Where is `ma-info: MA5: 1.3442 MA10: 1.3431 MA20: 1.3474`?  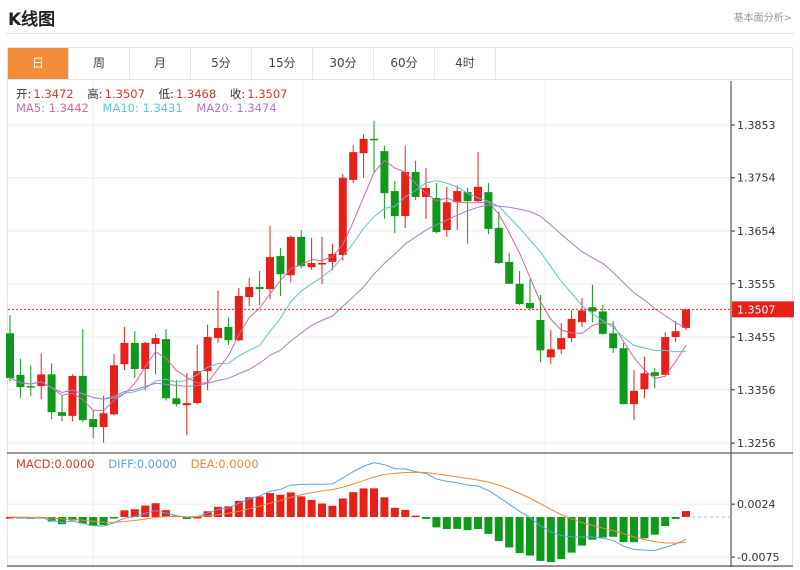 ma-info: MA5: 1.3442 MA10: 1.3431 MA20: 1.3474 is located at coordinates (147, 108).